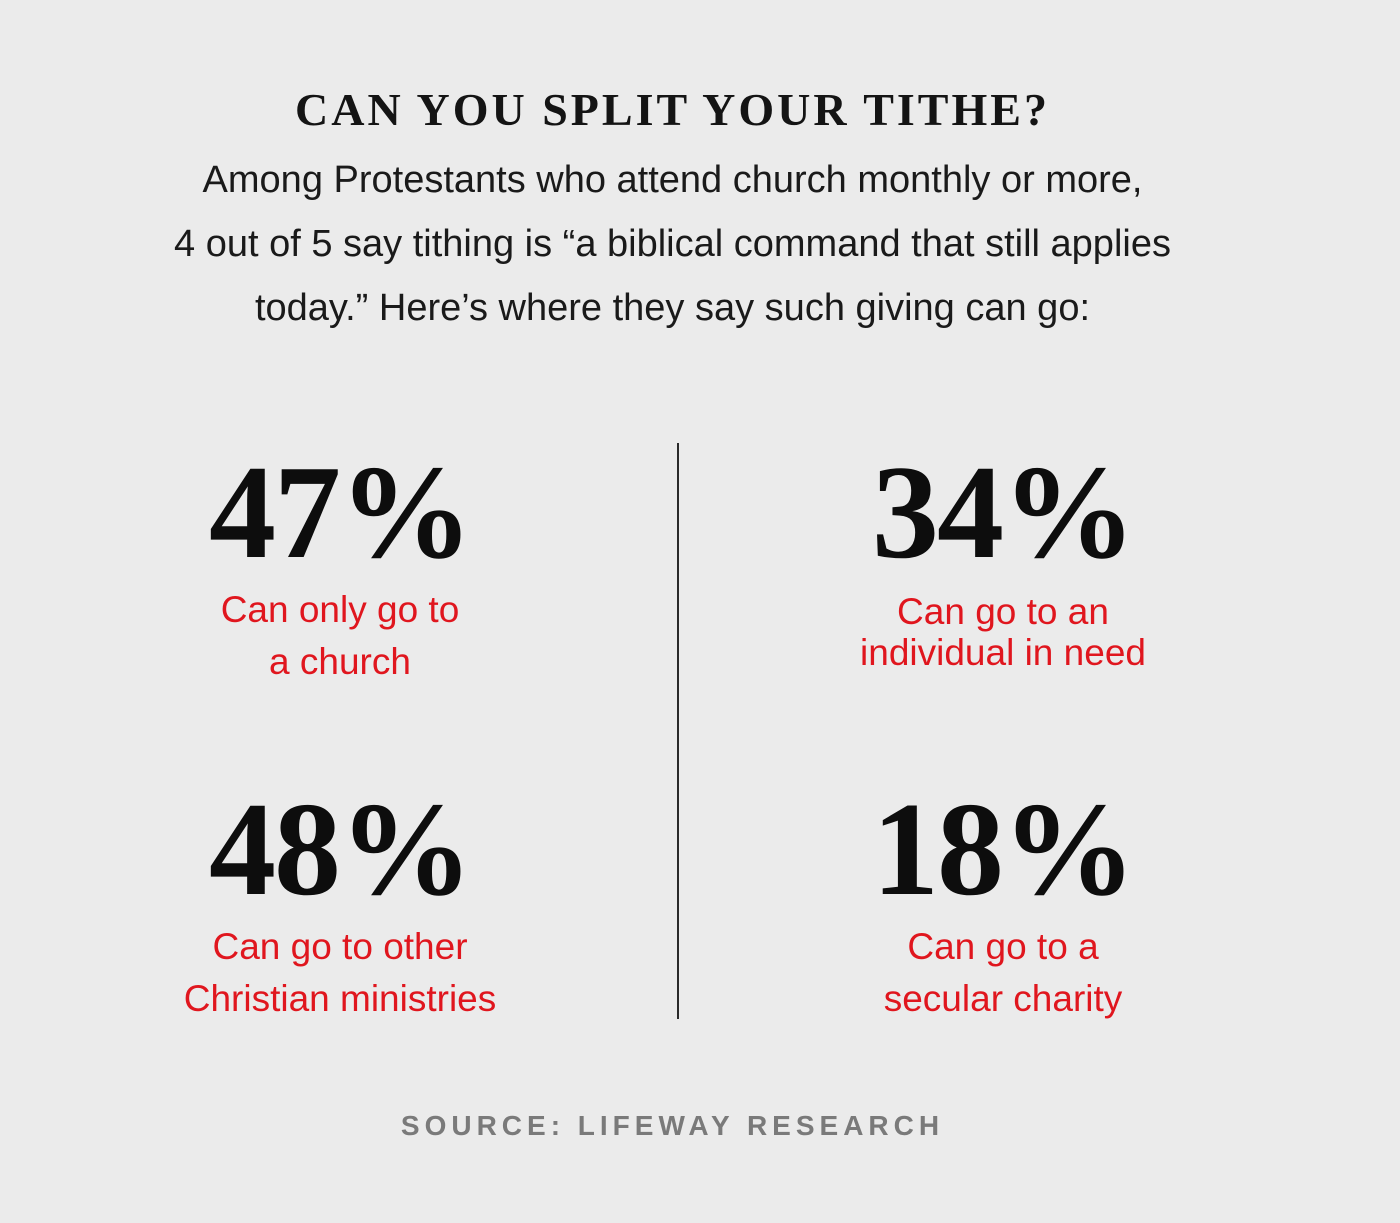  What do you see at coordinates (1004, 512) in the screenshot?
I see `stat-value: 34%` at bounding box center [1004, 512].